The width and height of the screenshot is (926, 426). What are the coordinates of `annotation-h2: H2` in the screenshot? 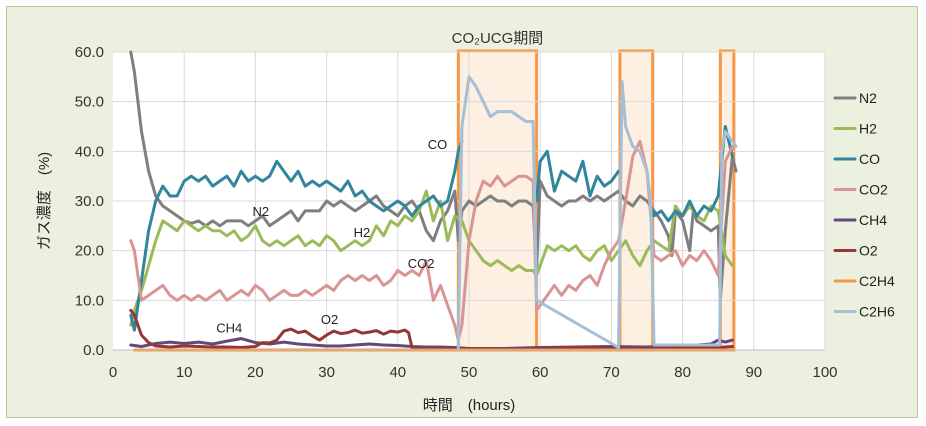 It's located at (362, 232).